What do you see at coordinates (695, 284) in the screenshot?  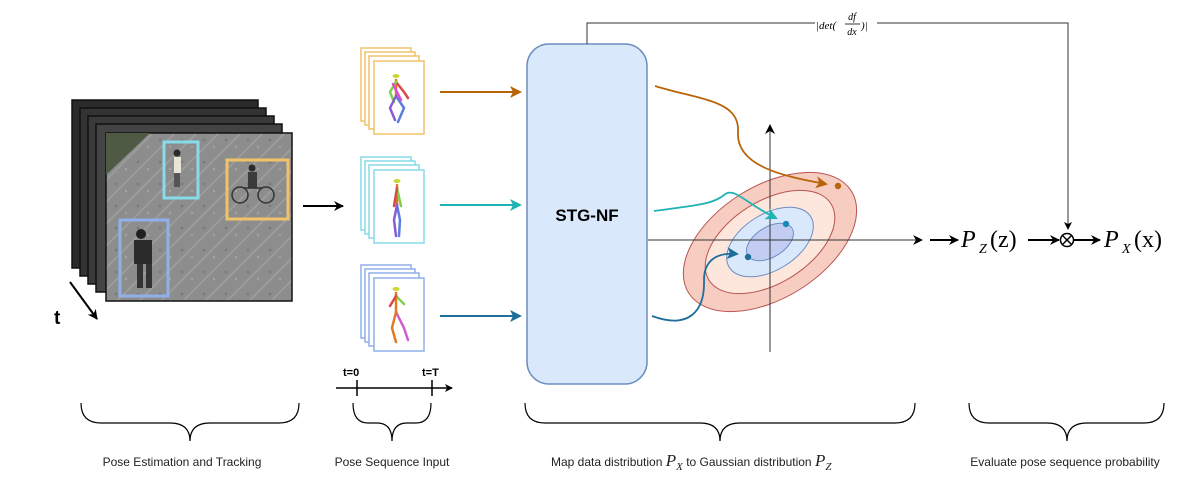 I see `blue-mapping-curve` at bounding box center [695, 284].